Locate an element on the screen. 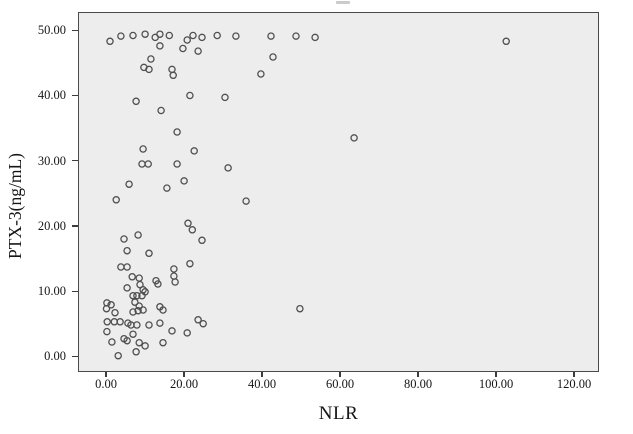 The width and height of the screenshot is (633, 434). x-tick-label: 60.00 is located at coordinates (340, 384).